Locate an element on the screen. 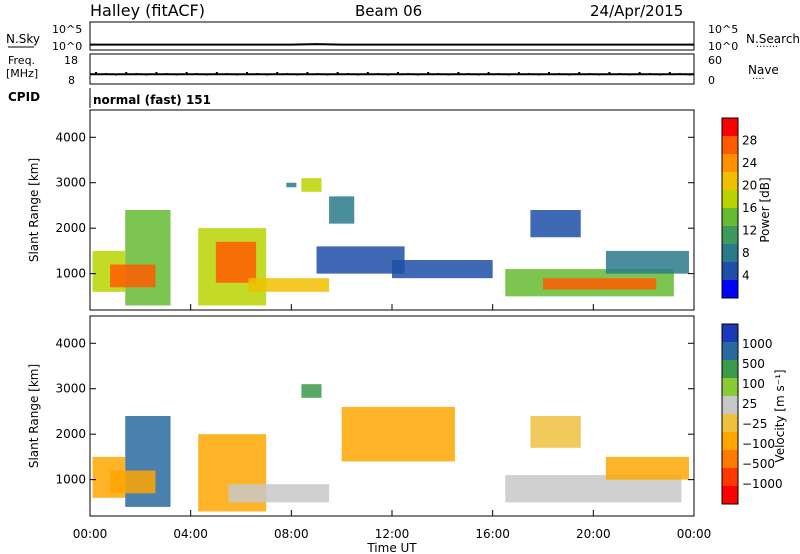 The width and height of the screenshot is (800, 554). nave-tick-top: 60 is located at coordinates (715, 60).